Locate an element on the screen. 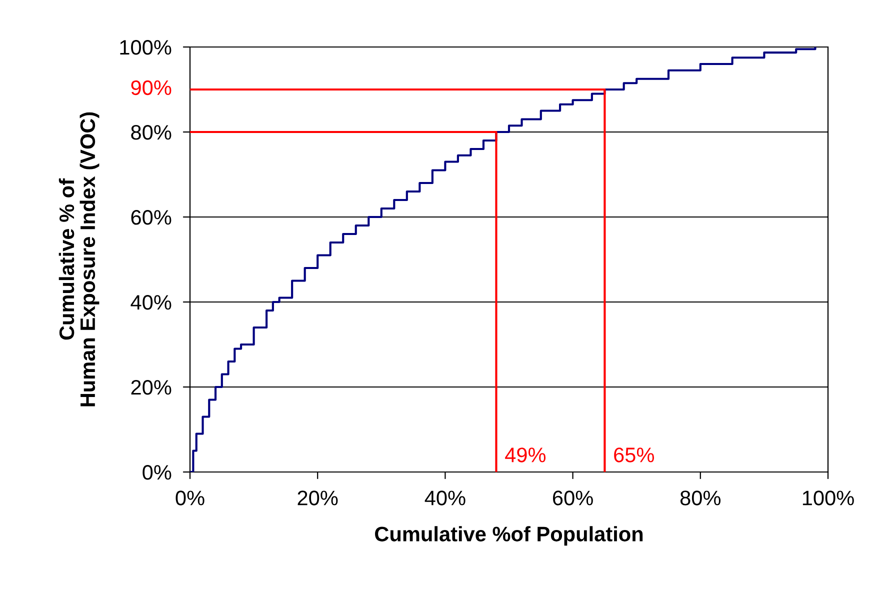 Image resolution: width=877 pixels, height=597 pixels. y-tick-label: 100% is located at coordinates (146, 47).